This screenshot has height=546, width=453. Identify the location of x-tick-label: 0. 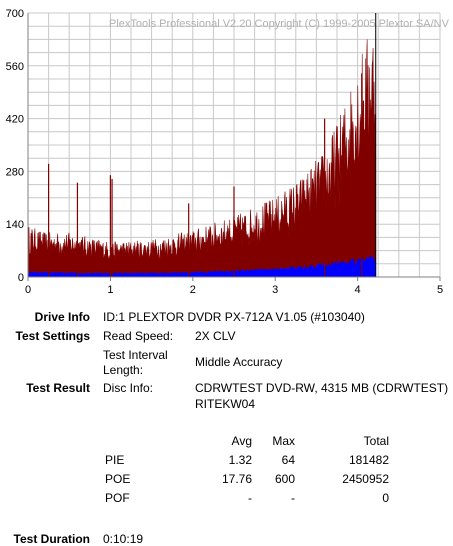
(28, 290).